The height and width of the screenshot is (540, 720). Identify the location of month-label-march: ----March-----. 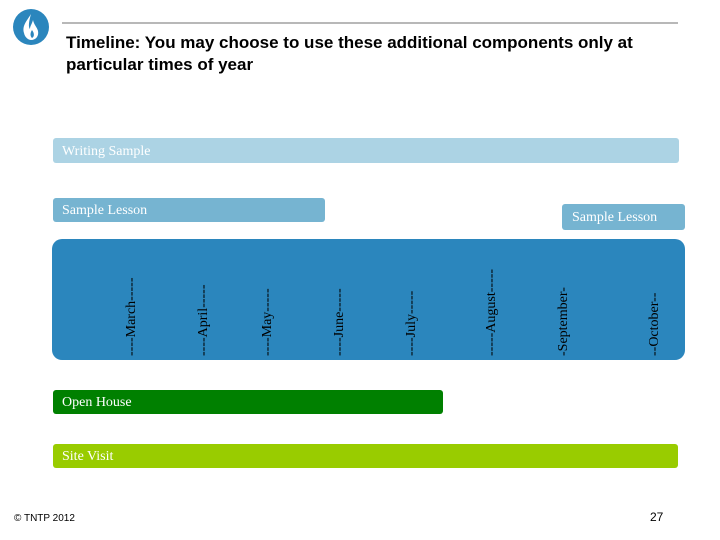
(131, 317).